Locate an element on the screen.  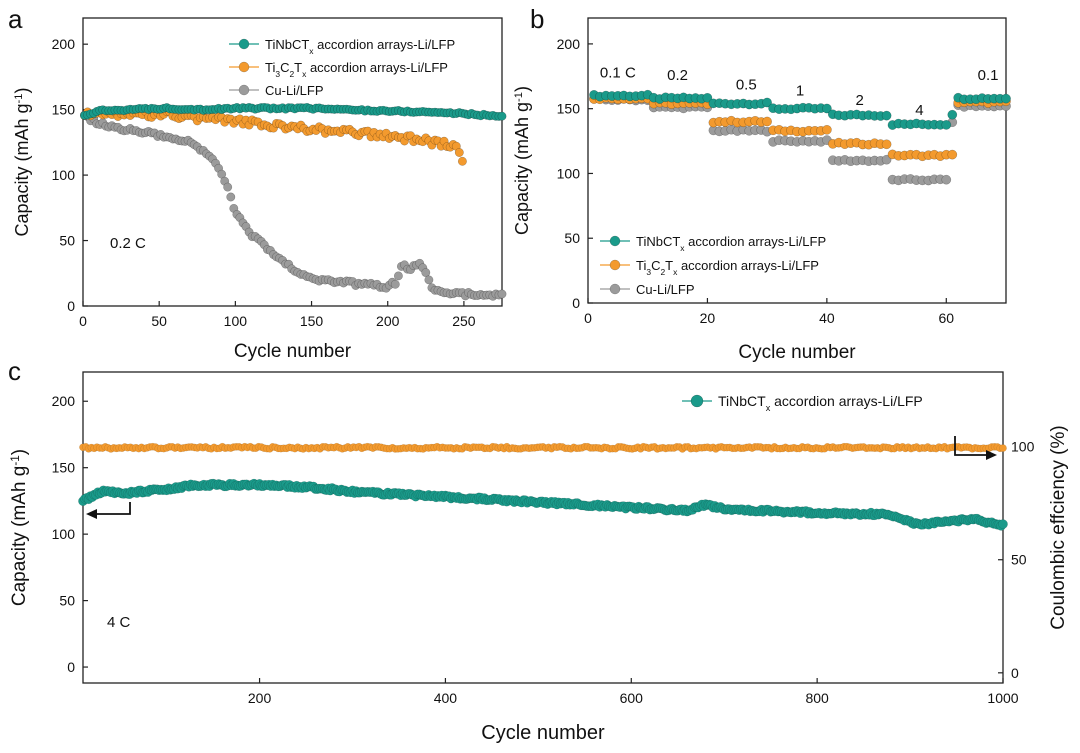
rate-label: 0.5 is located at coordinates (746, 84).